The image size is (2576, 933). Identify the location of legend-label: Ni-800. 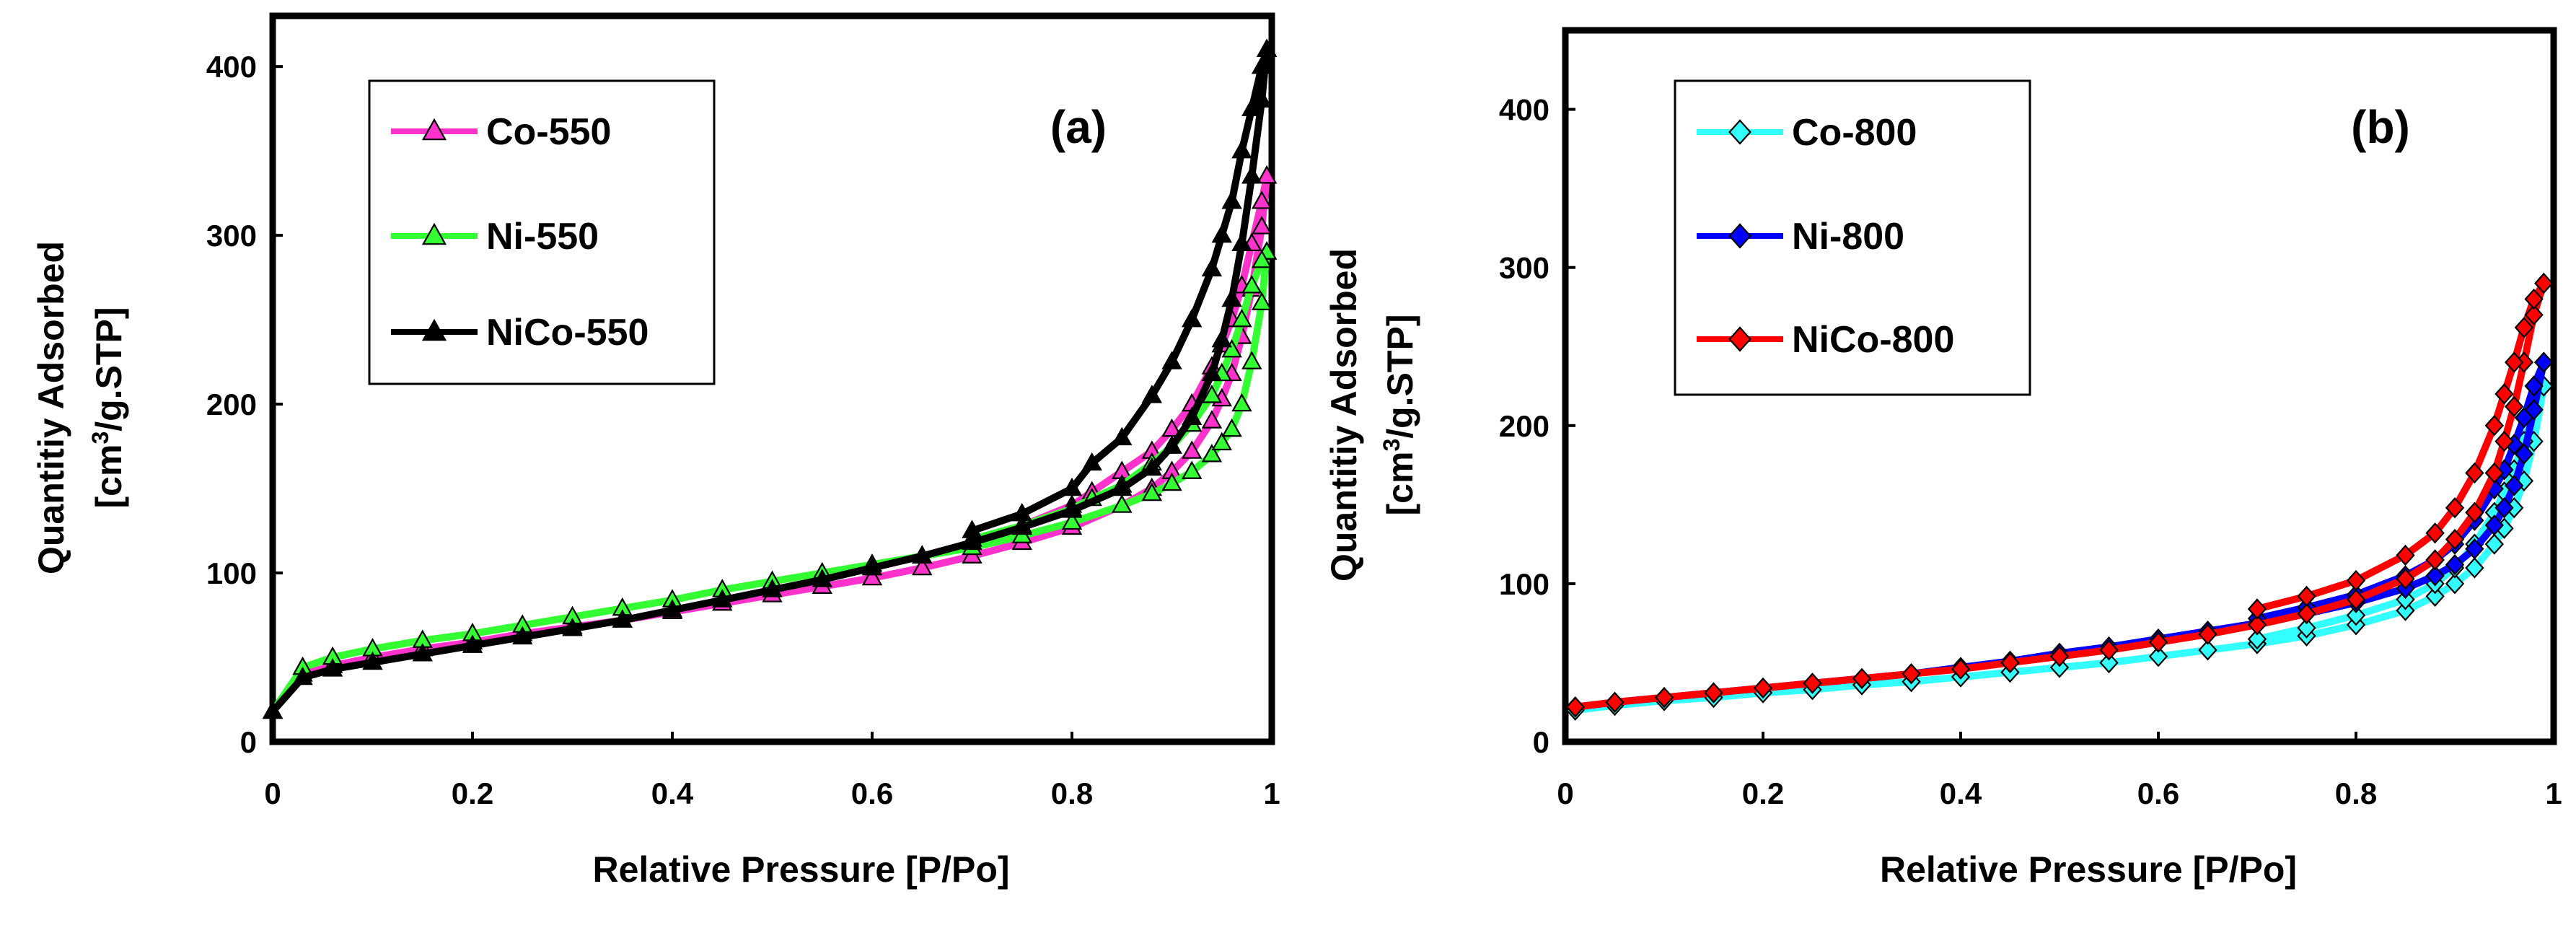
(1848, 237).